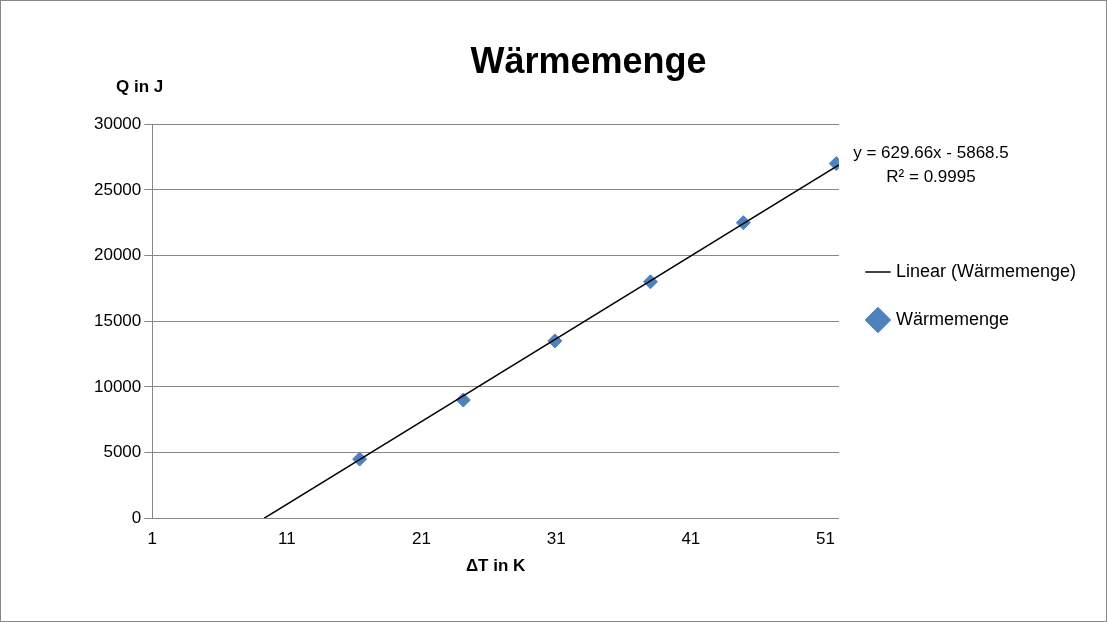 The height and width of the screenshot is (622, 1107). What do you see at coordinates (496, 566) in the screenshot?
I see `x-axis-title: ΔT in K` at bounding box center [496, 566].